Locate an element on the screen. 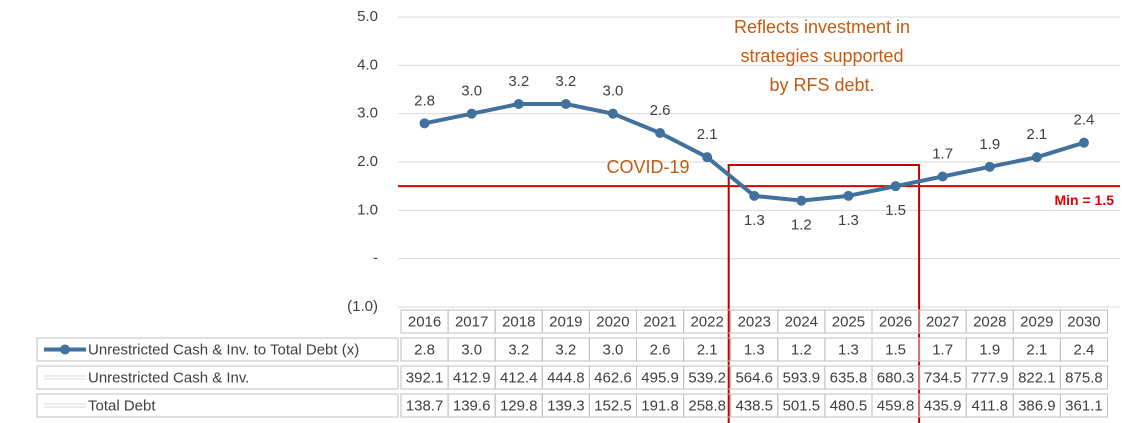 This screenshot has width=1122, height=423. table-value: 435.9 is located at coordinates (943, 405).